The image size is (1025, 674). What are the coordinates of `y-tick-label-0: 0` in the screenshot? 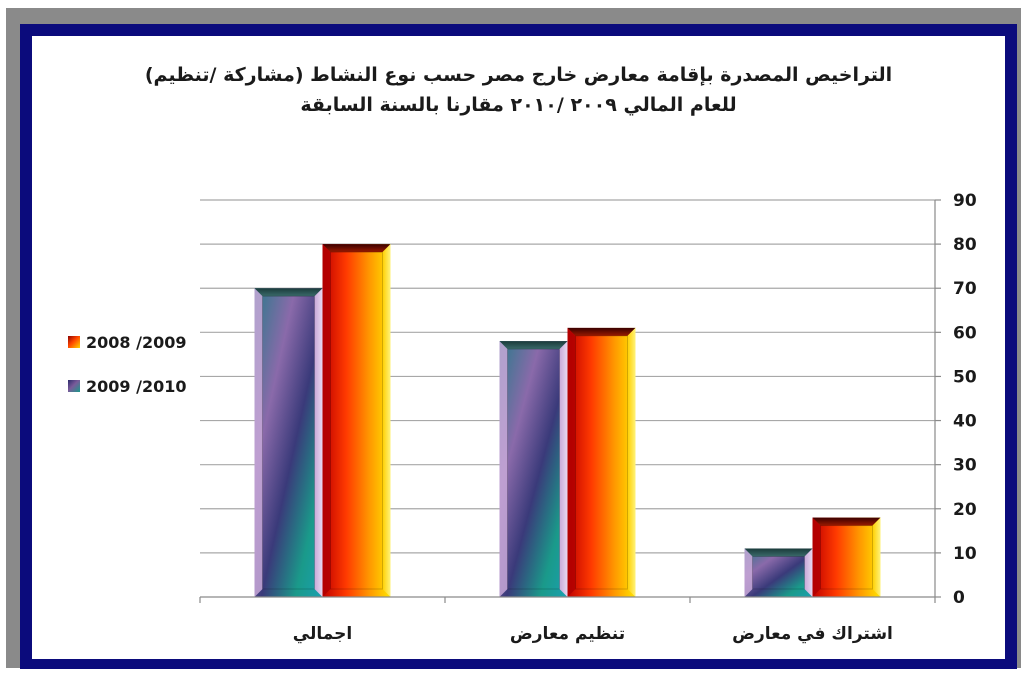 It's located at (959, 598).